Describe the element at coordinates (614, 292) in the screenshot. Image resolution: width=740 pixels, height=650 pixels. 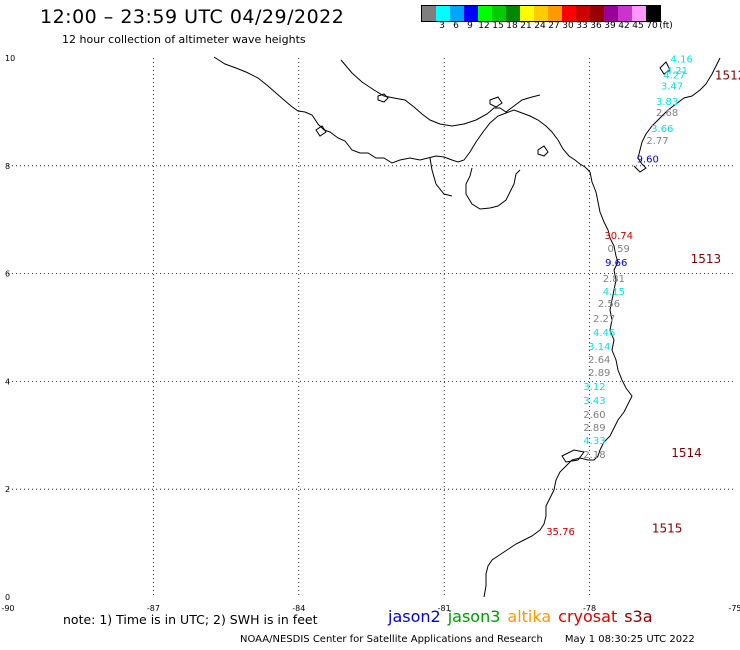
I see `swh-value: 4.15` at that location.